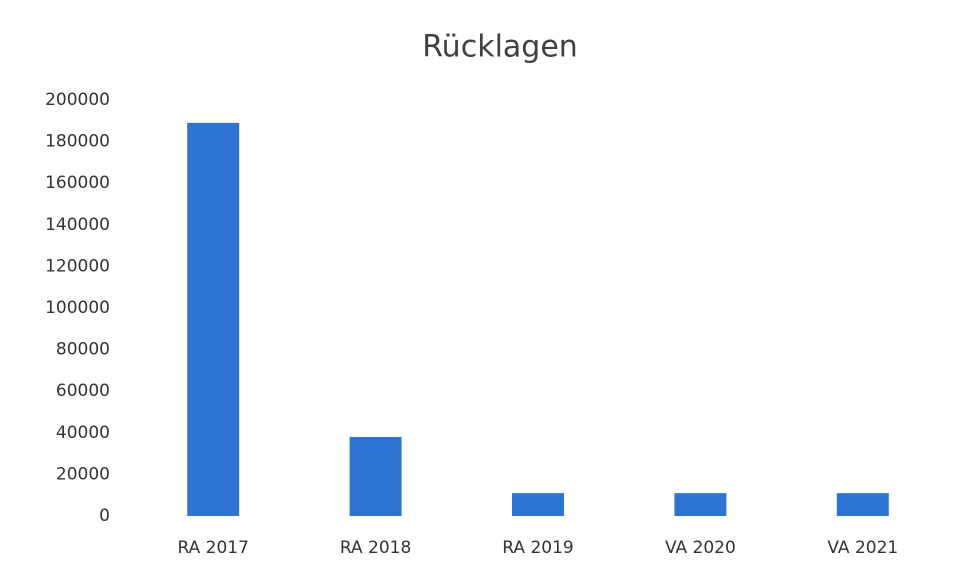  What do you see at coordinates (77, 183) in the screenshot?
I see `y-tick-label: 160000` at bounding box center [77, 183].